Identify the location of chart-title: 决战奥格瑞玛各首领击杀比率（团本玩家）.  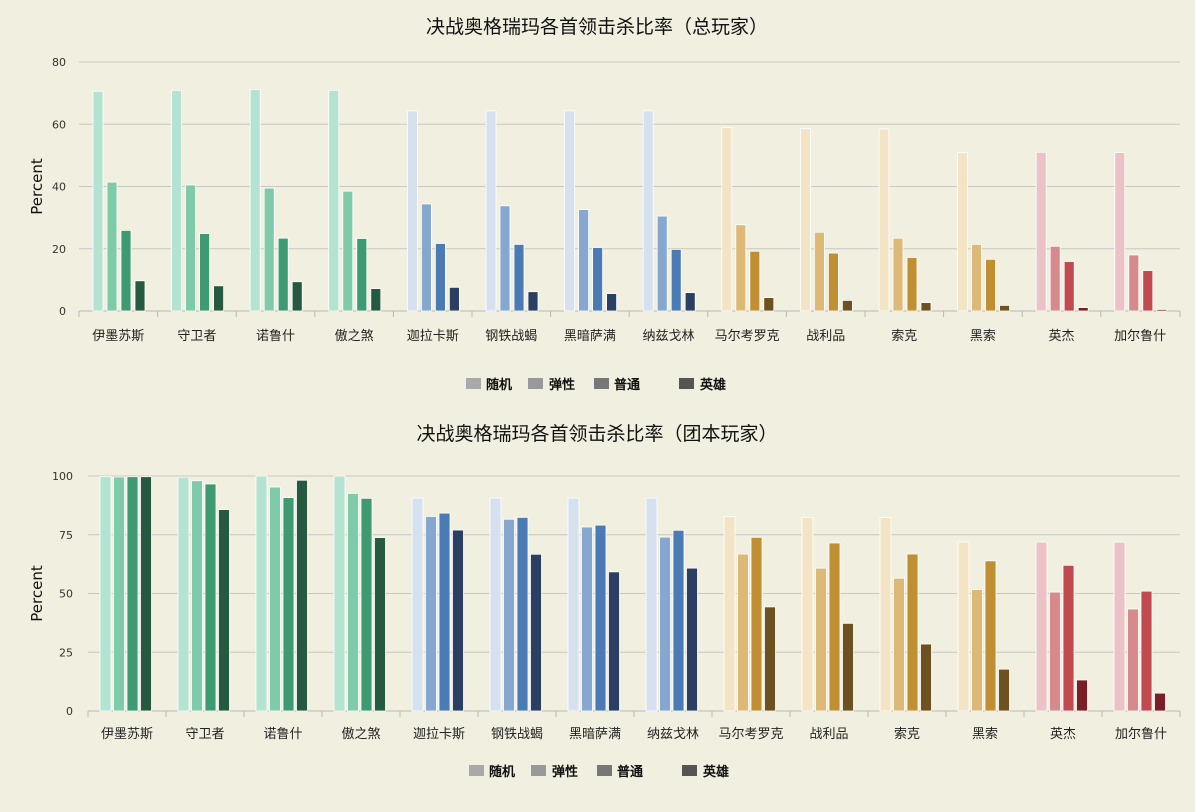
(596, 434).